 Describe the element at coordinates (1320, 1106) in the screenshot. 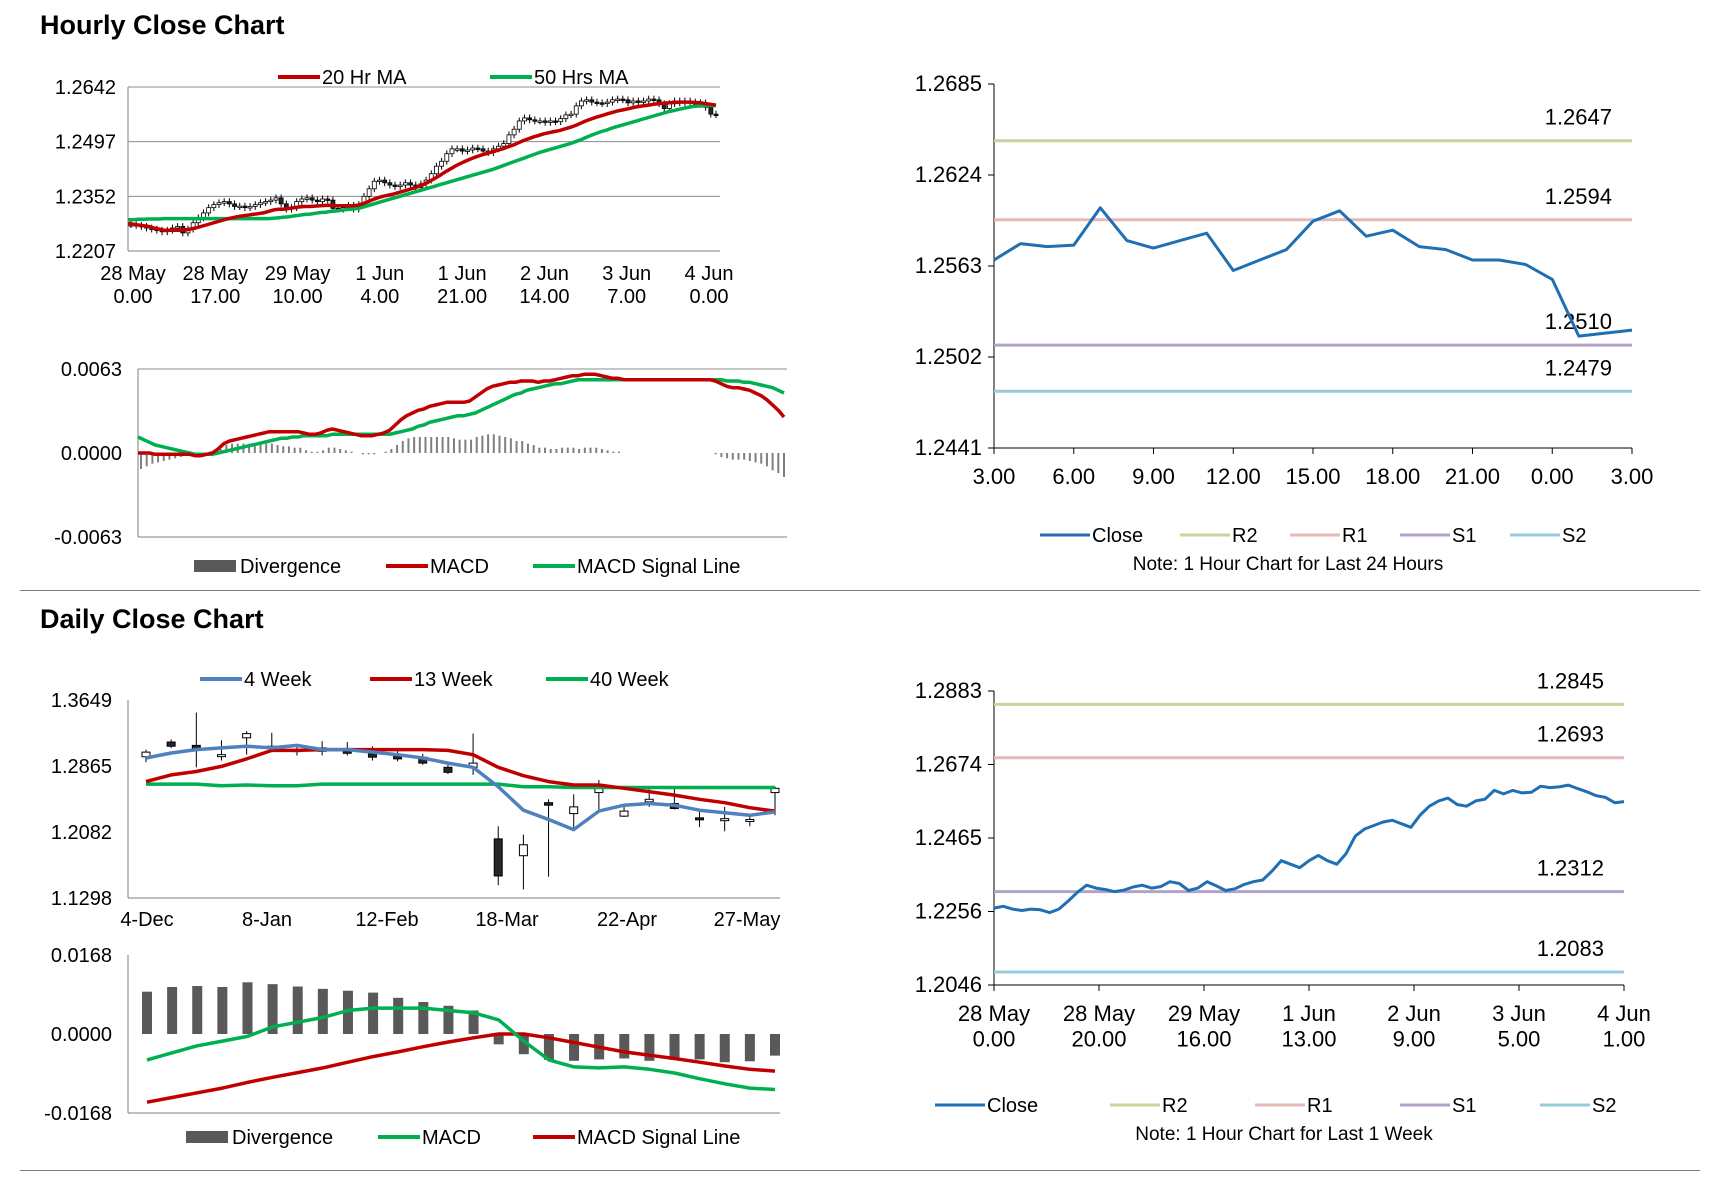

I see `daily-levels-legend-r1-label: R1` at that location.